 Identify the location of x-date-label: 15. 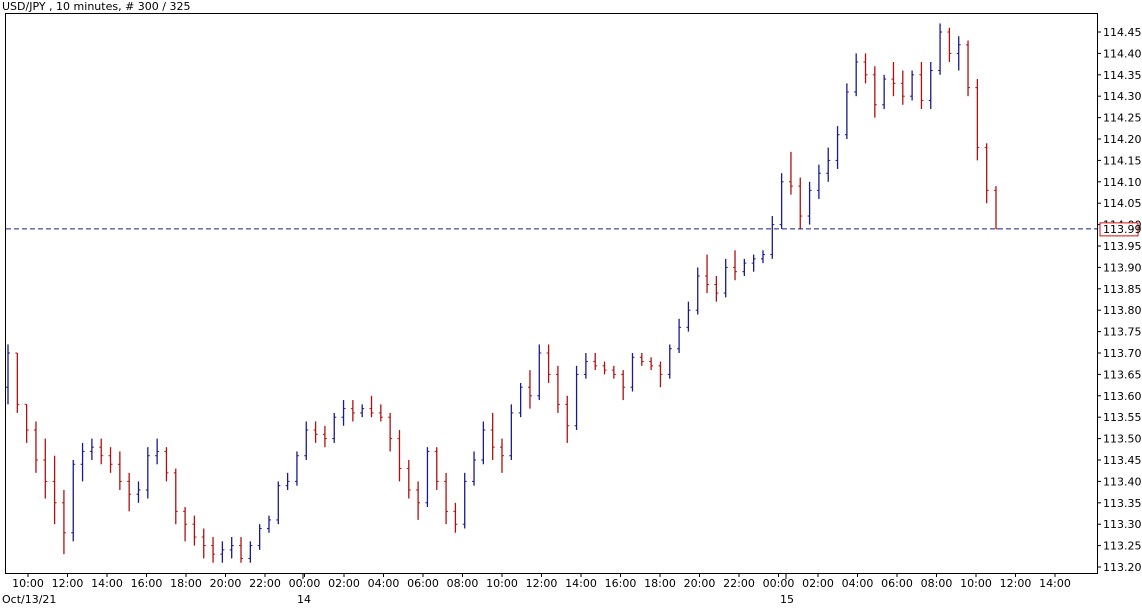
(787, 599).